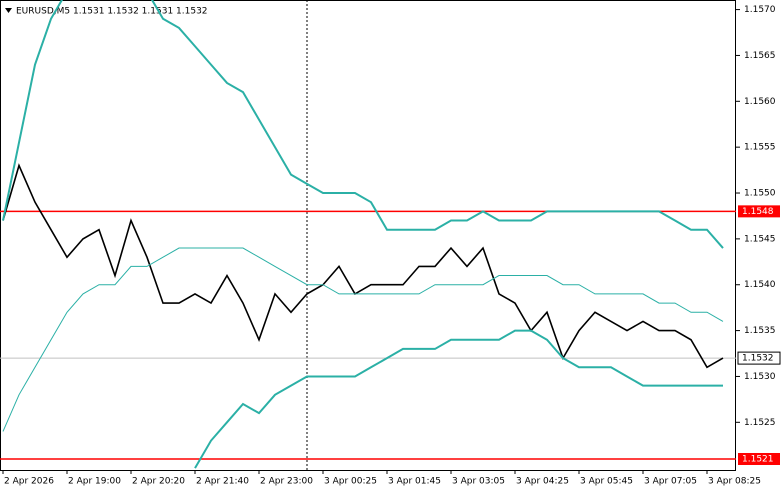  What do you see at coordinates (94, 482) in the screenshot?
I see `x-tick-label: 2 Apr 19:00` at bounding box center [94, 482].